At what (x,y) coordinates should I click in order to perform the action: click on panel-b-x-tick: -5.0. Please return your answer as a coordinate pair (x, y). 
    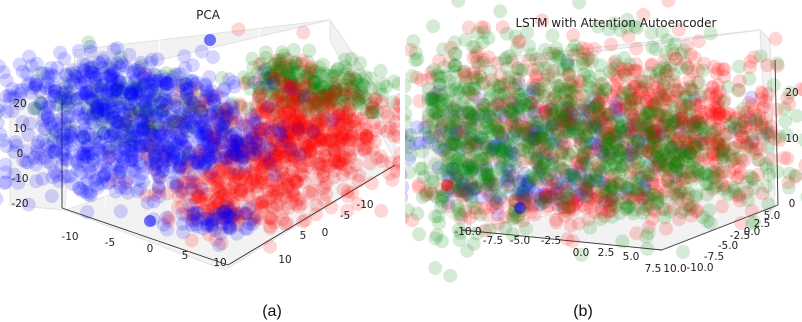
    Looking at the image, I should click on (520, 241).